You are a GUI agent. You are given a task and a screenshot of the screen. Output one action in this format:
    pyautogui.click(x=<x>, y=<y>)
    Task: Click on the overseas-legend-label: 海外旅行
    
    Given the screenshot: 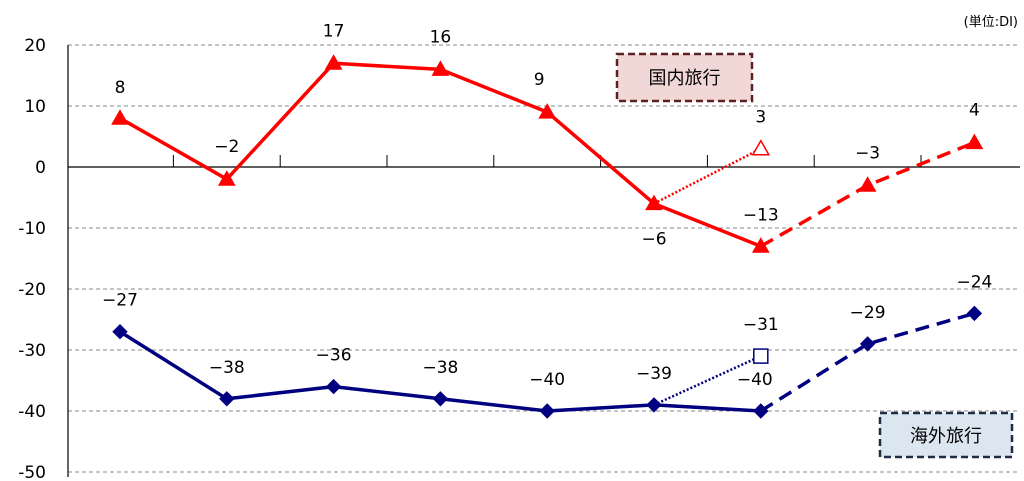 What is the action you would take?
    pyautogui.click(x=946, y=436)
    